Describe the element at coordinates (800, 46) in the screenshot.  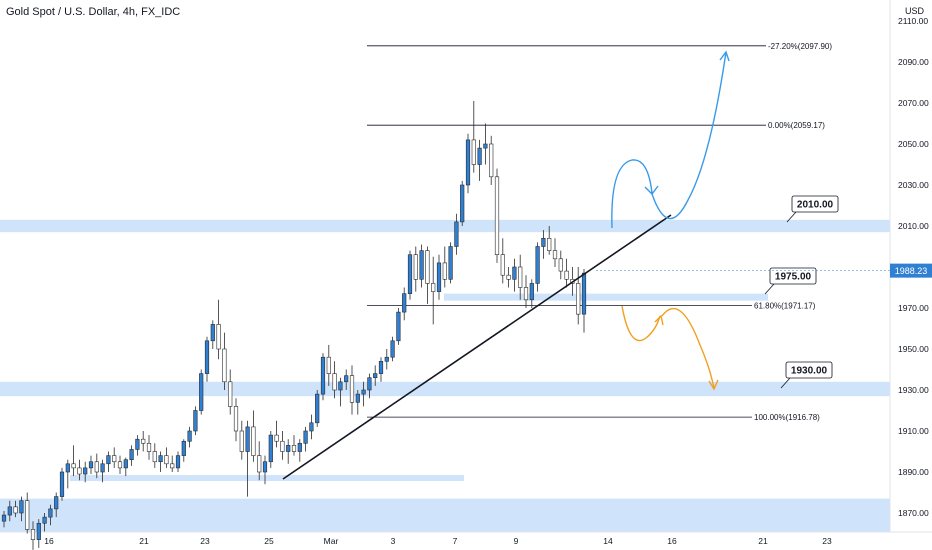
I see `fib-level-label: -27.20%(2097.90)` at that location.